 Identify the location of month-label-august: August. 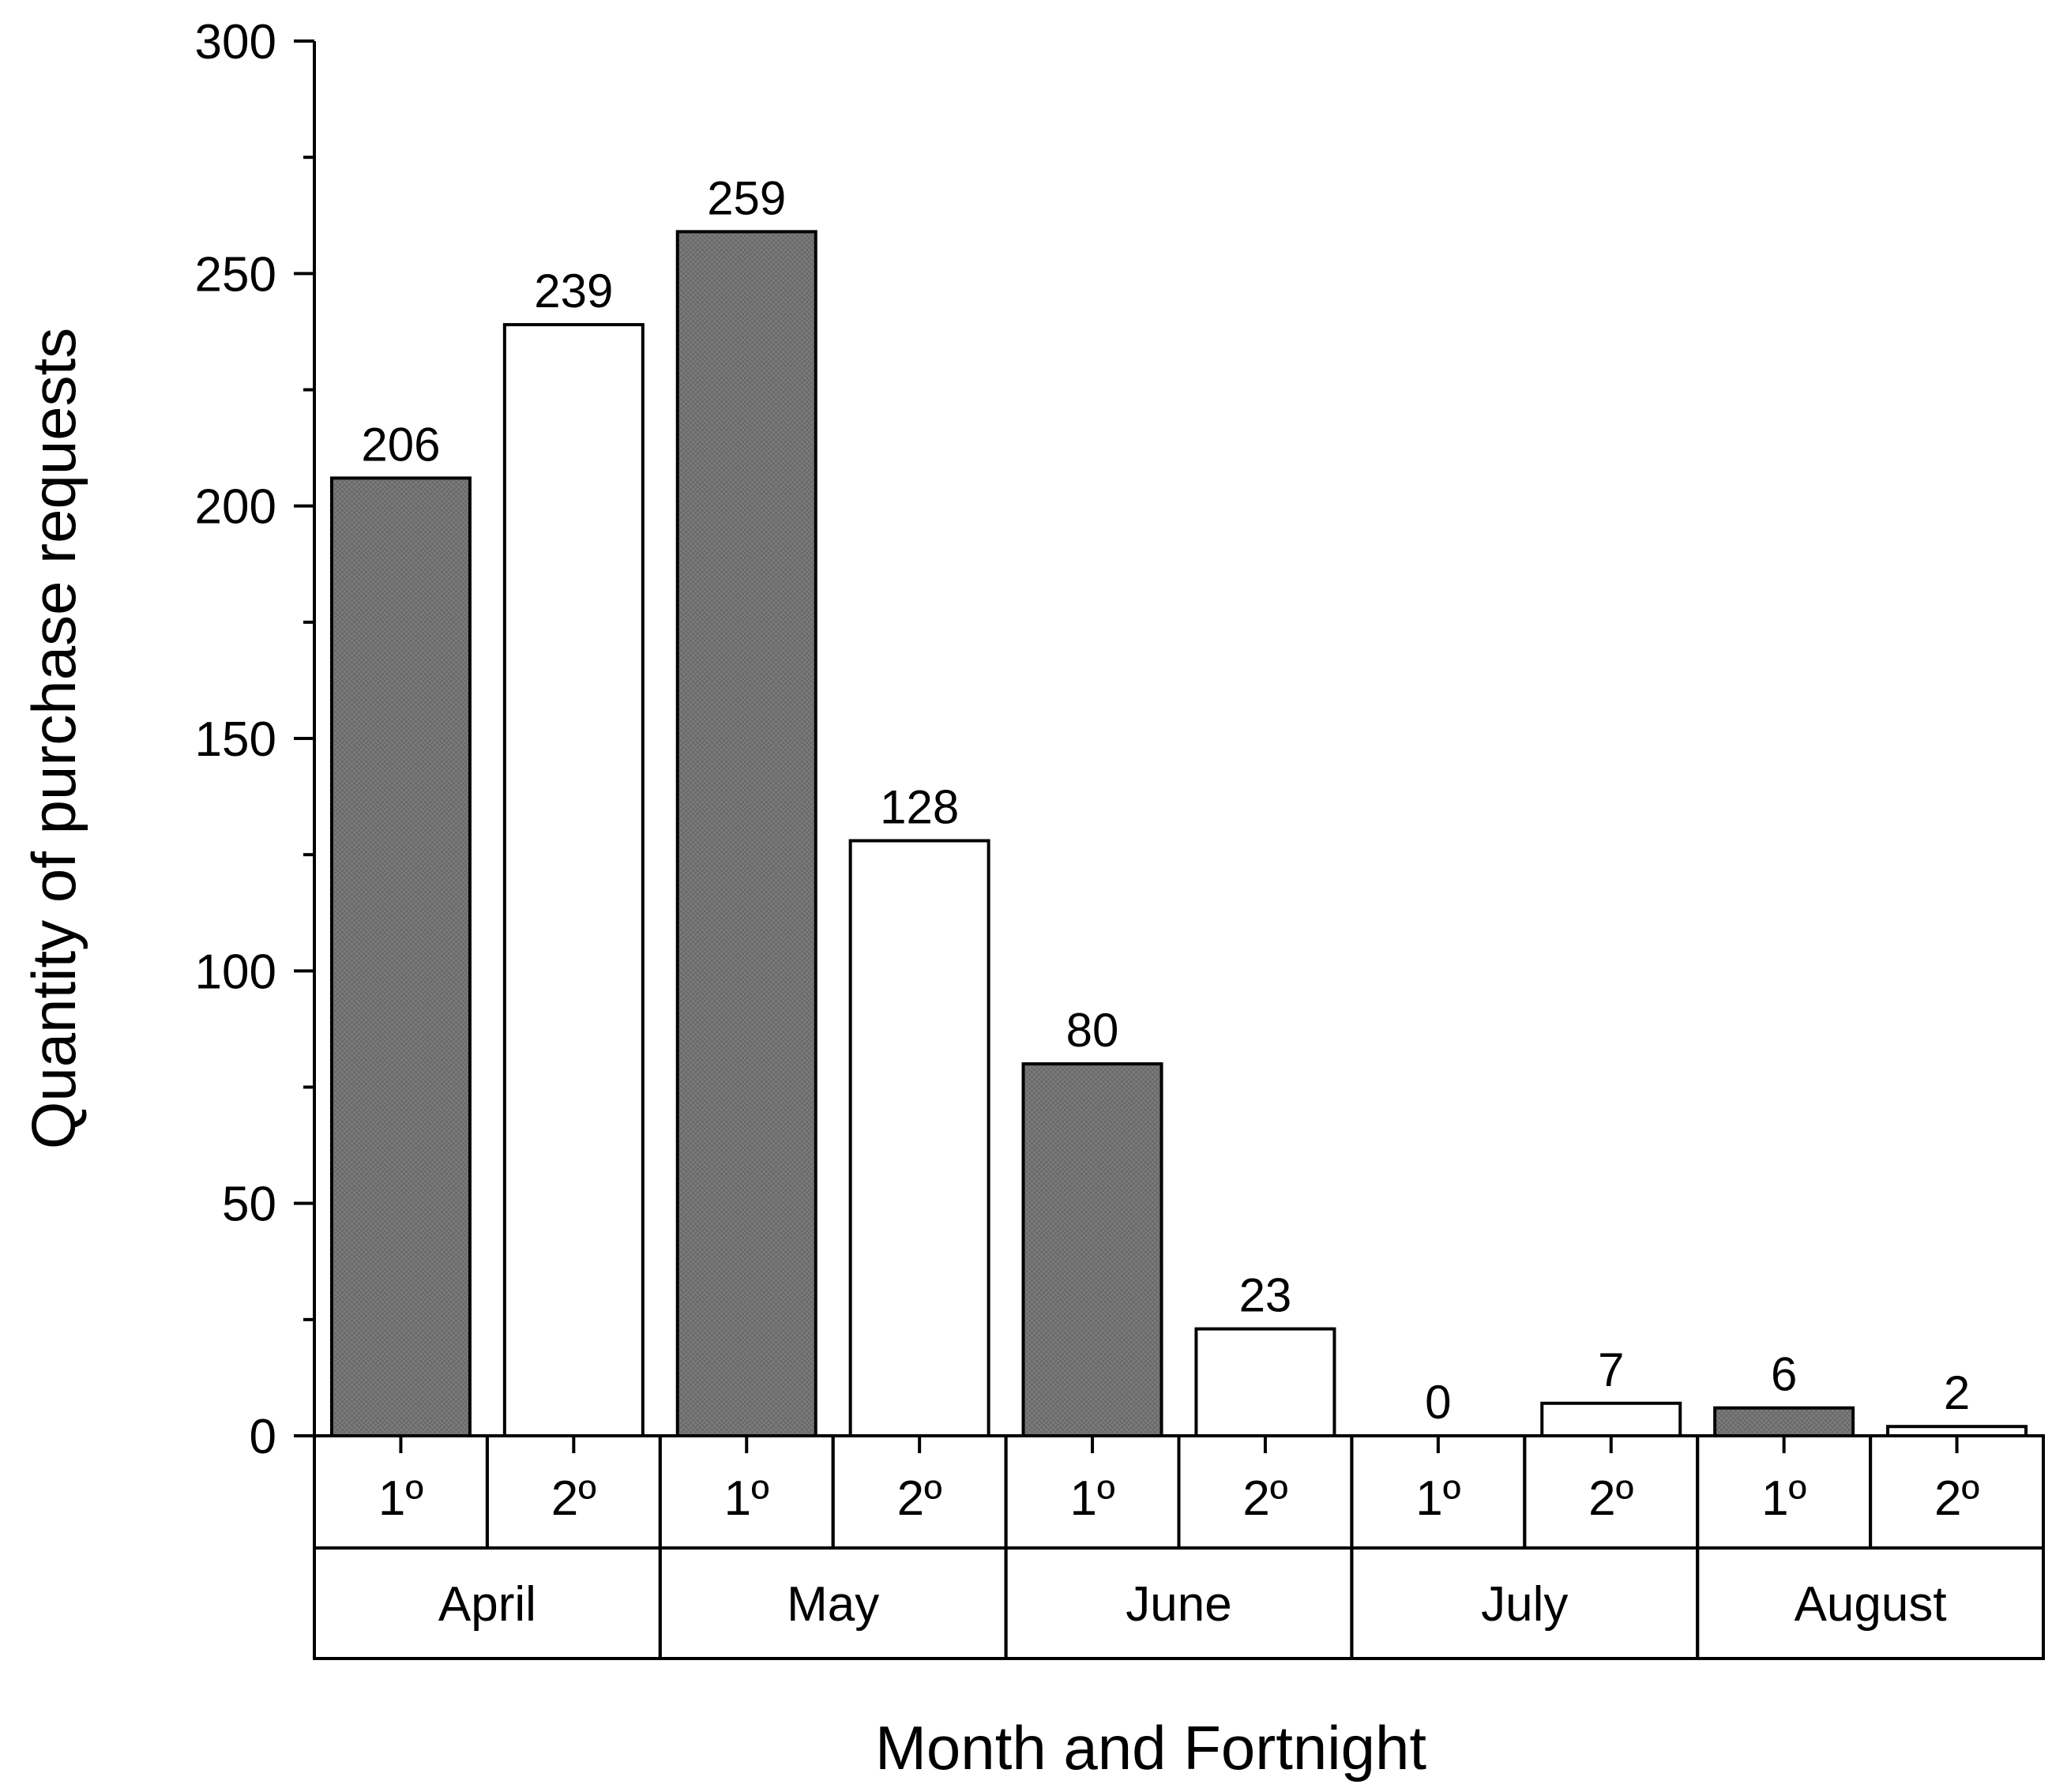
(1871, 1605).